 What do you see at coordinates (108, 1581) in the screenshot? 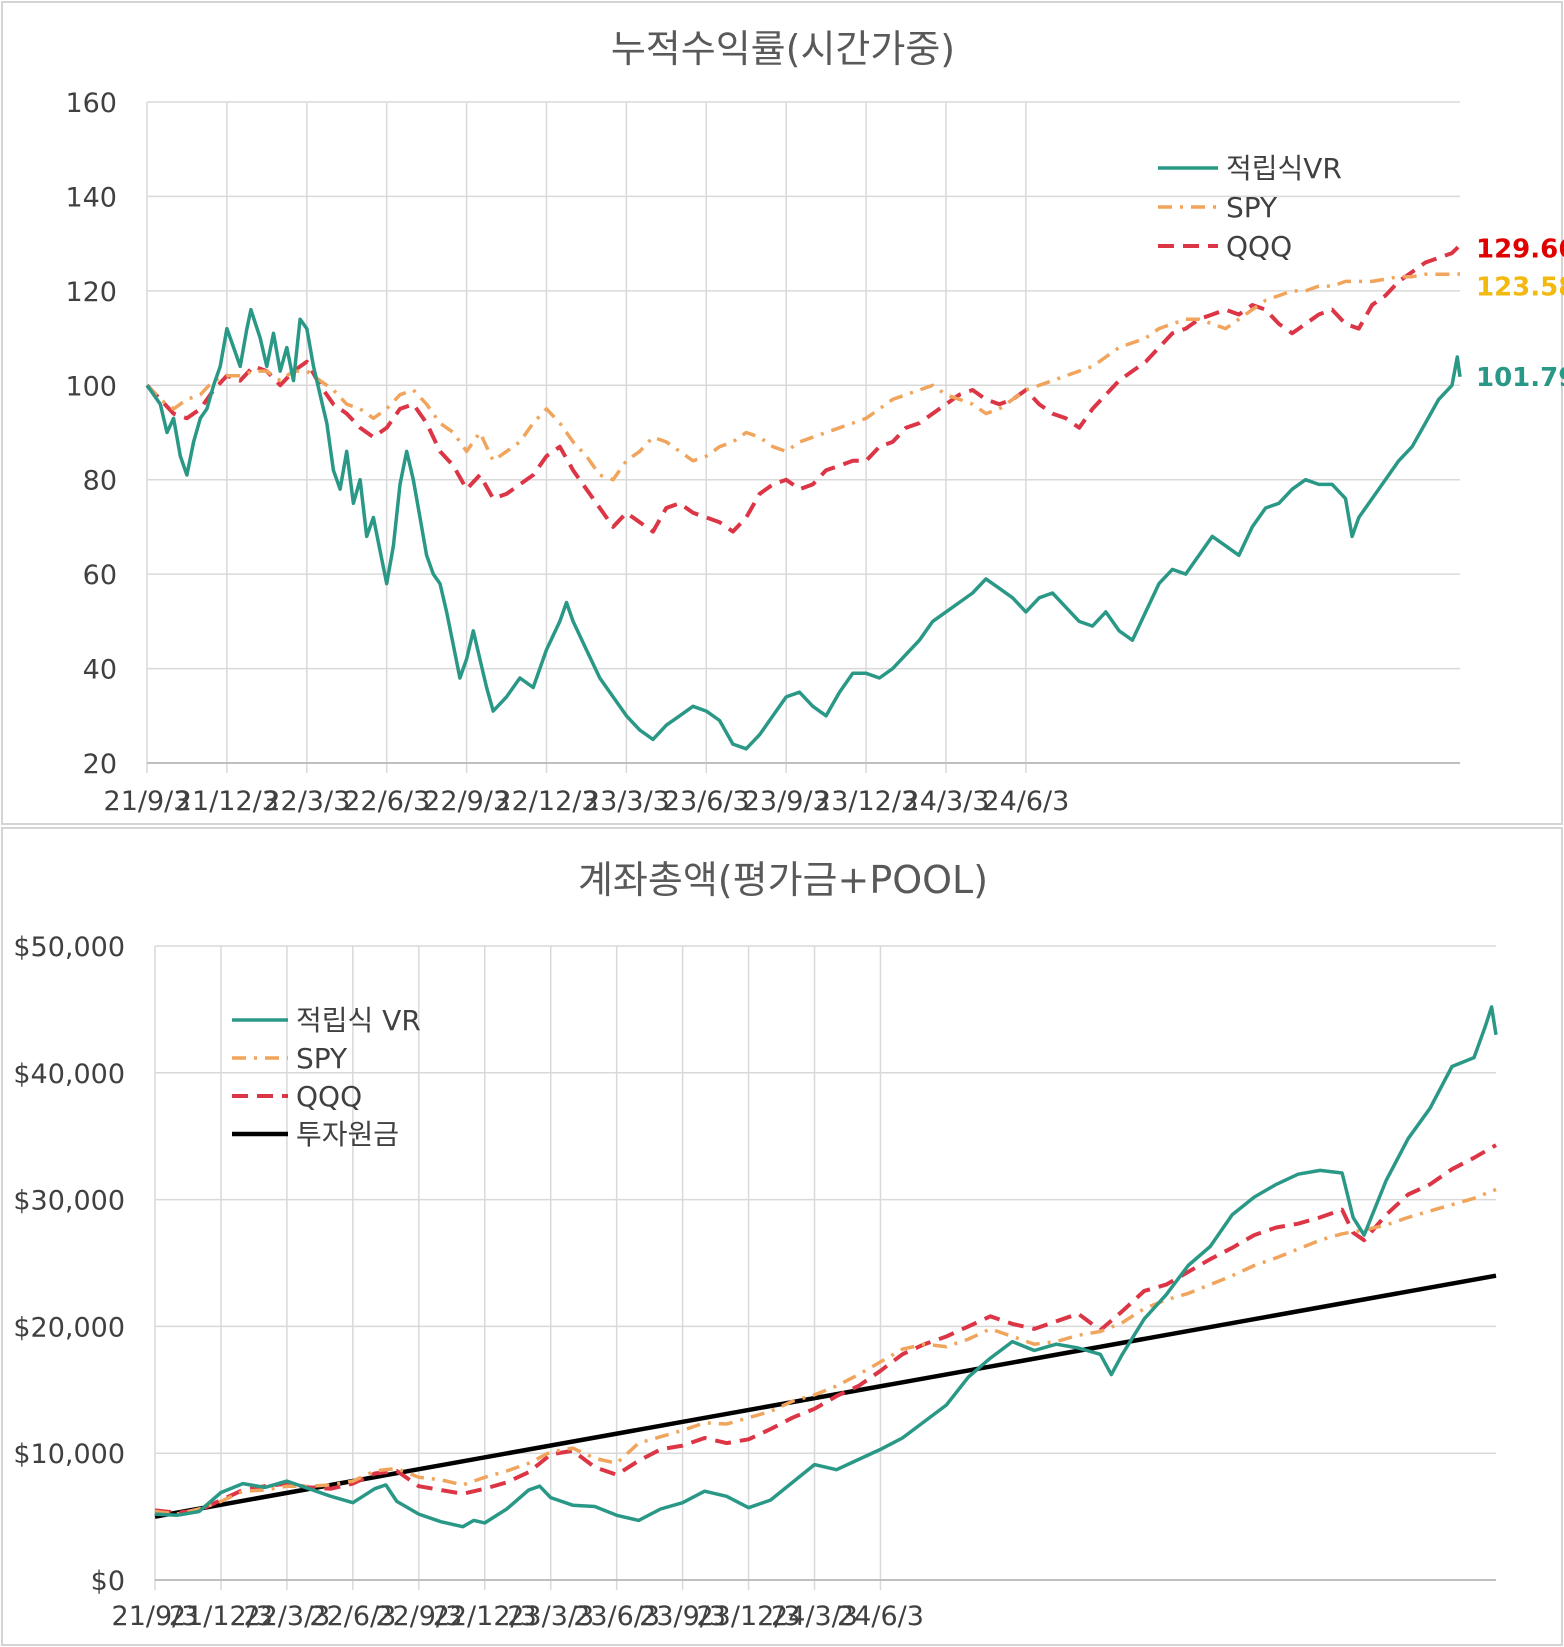
I see `y-tick-label: $0` at bounding box center [108, 1581].